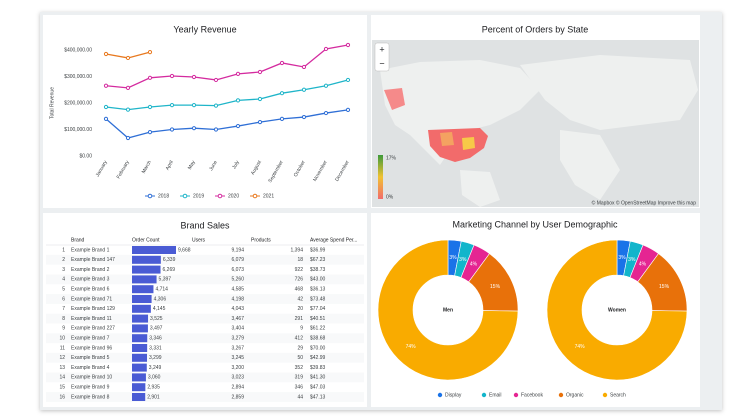 Image resolution: width=738 pixels, height=418 pixels. What do you see at coordinates (199, 240) in the screenshot?
I see `column-header: Users` at bounding box center [199, 240].